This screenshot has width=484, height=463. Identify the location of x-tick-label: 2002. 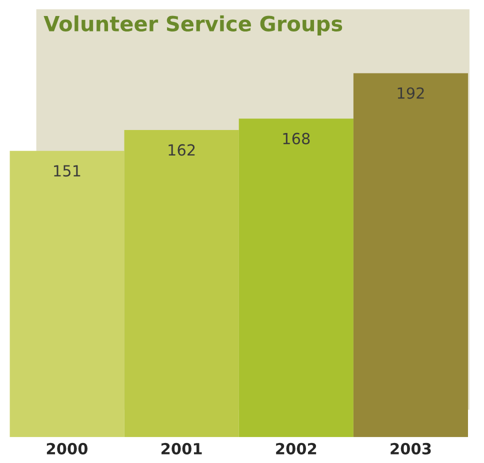
(296, 448).